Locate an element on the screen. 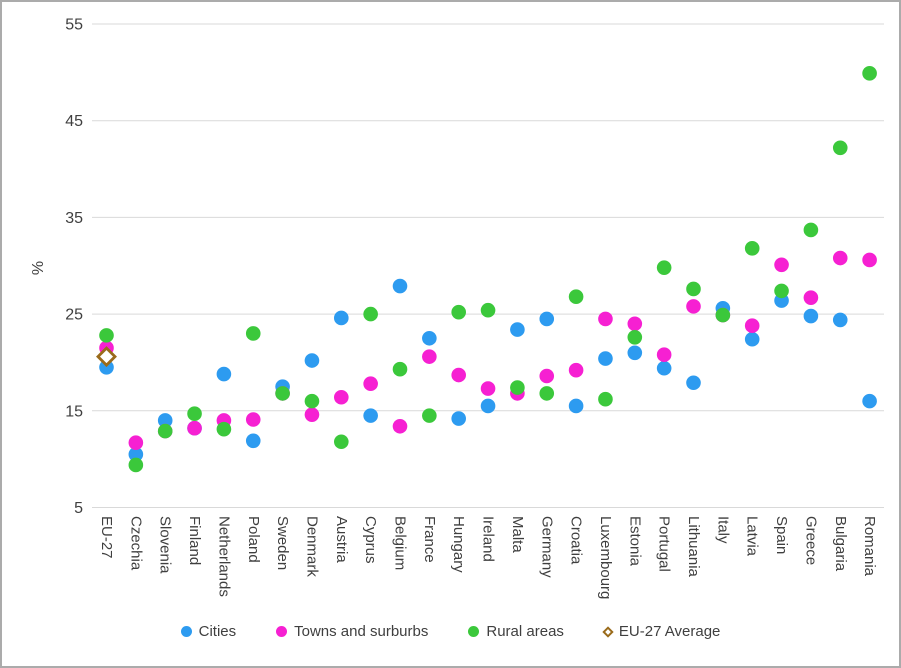 The height and width of the screenshot is (668, 901). data-point-rural-areas-bulgaria is located at coordinates (840, 148).